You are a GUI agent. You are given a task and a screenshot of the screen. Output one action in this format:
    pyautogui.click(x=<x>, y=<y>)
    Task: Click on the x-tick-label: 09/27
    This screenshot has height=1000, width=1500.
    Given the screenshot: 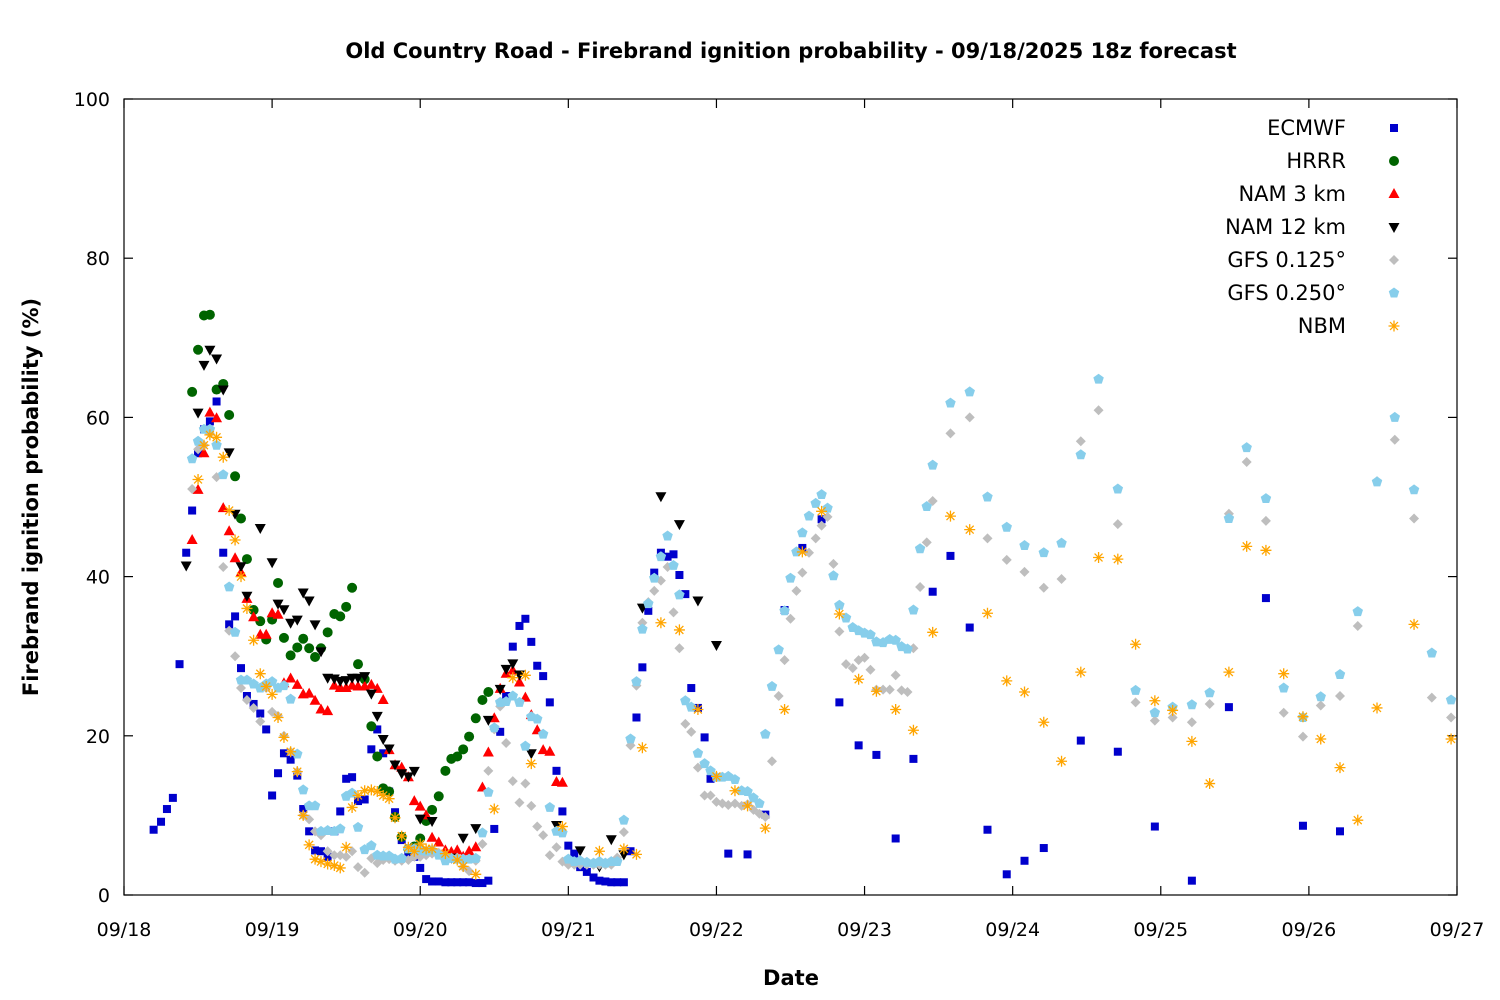 What is the action you would take?
    pyautogui.click(x=1457, y=930)
    